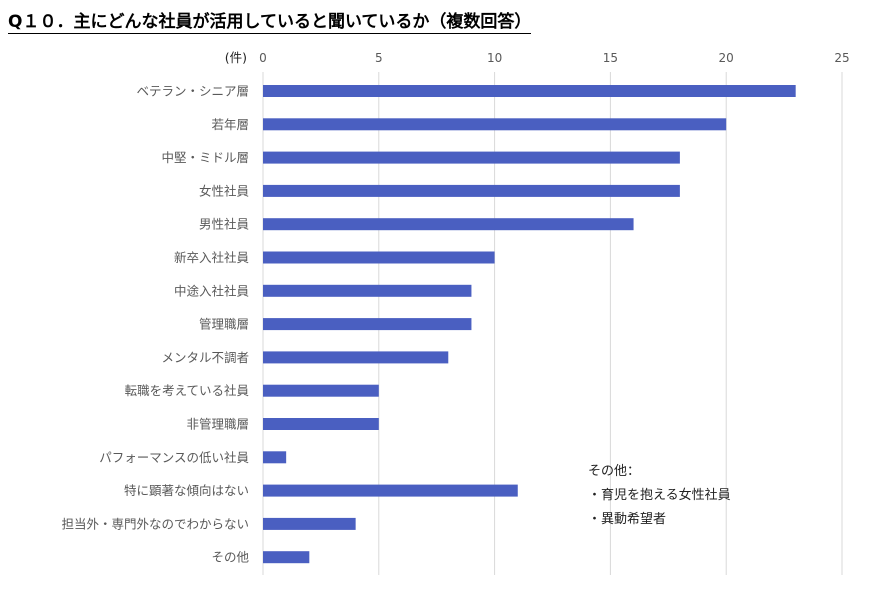  I want to click on other-note-heading: その他：, so click(614, 471).